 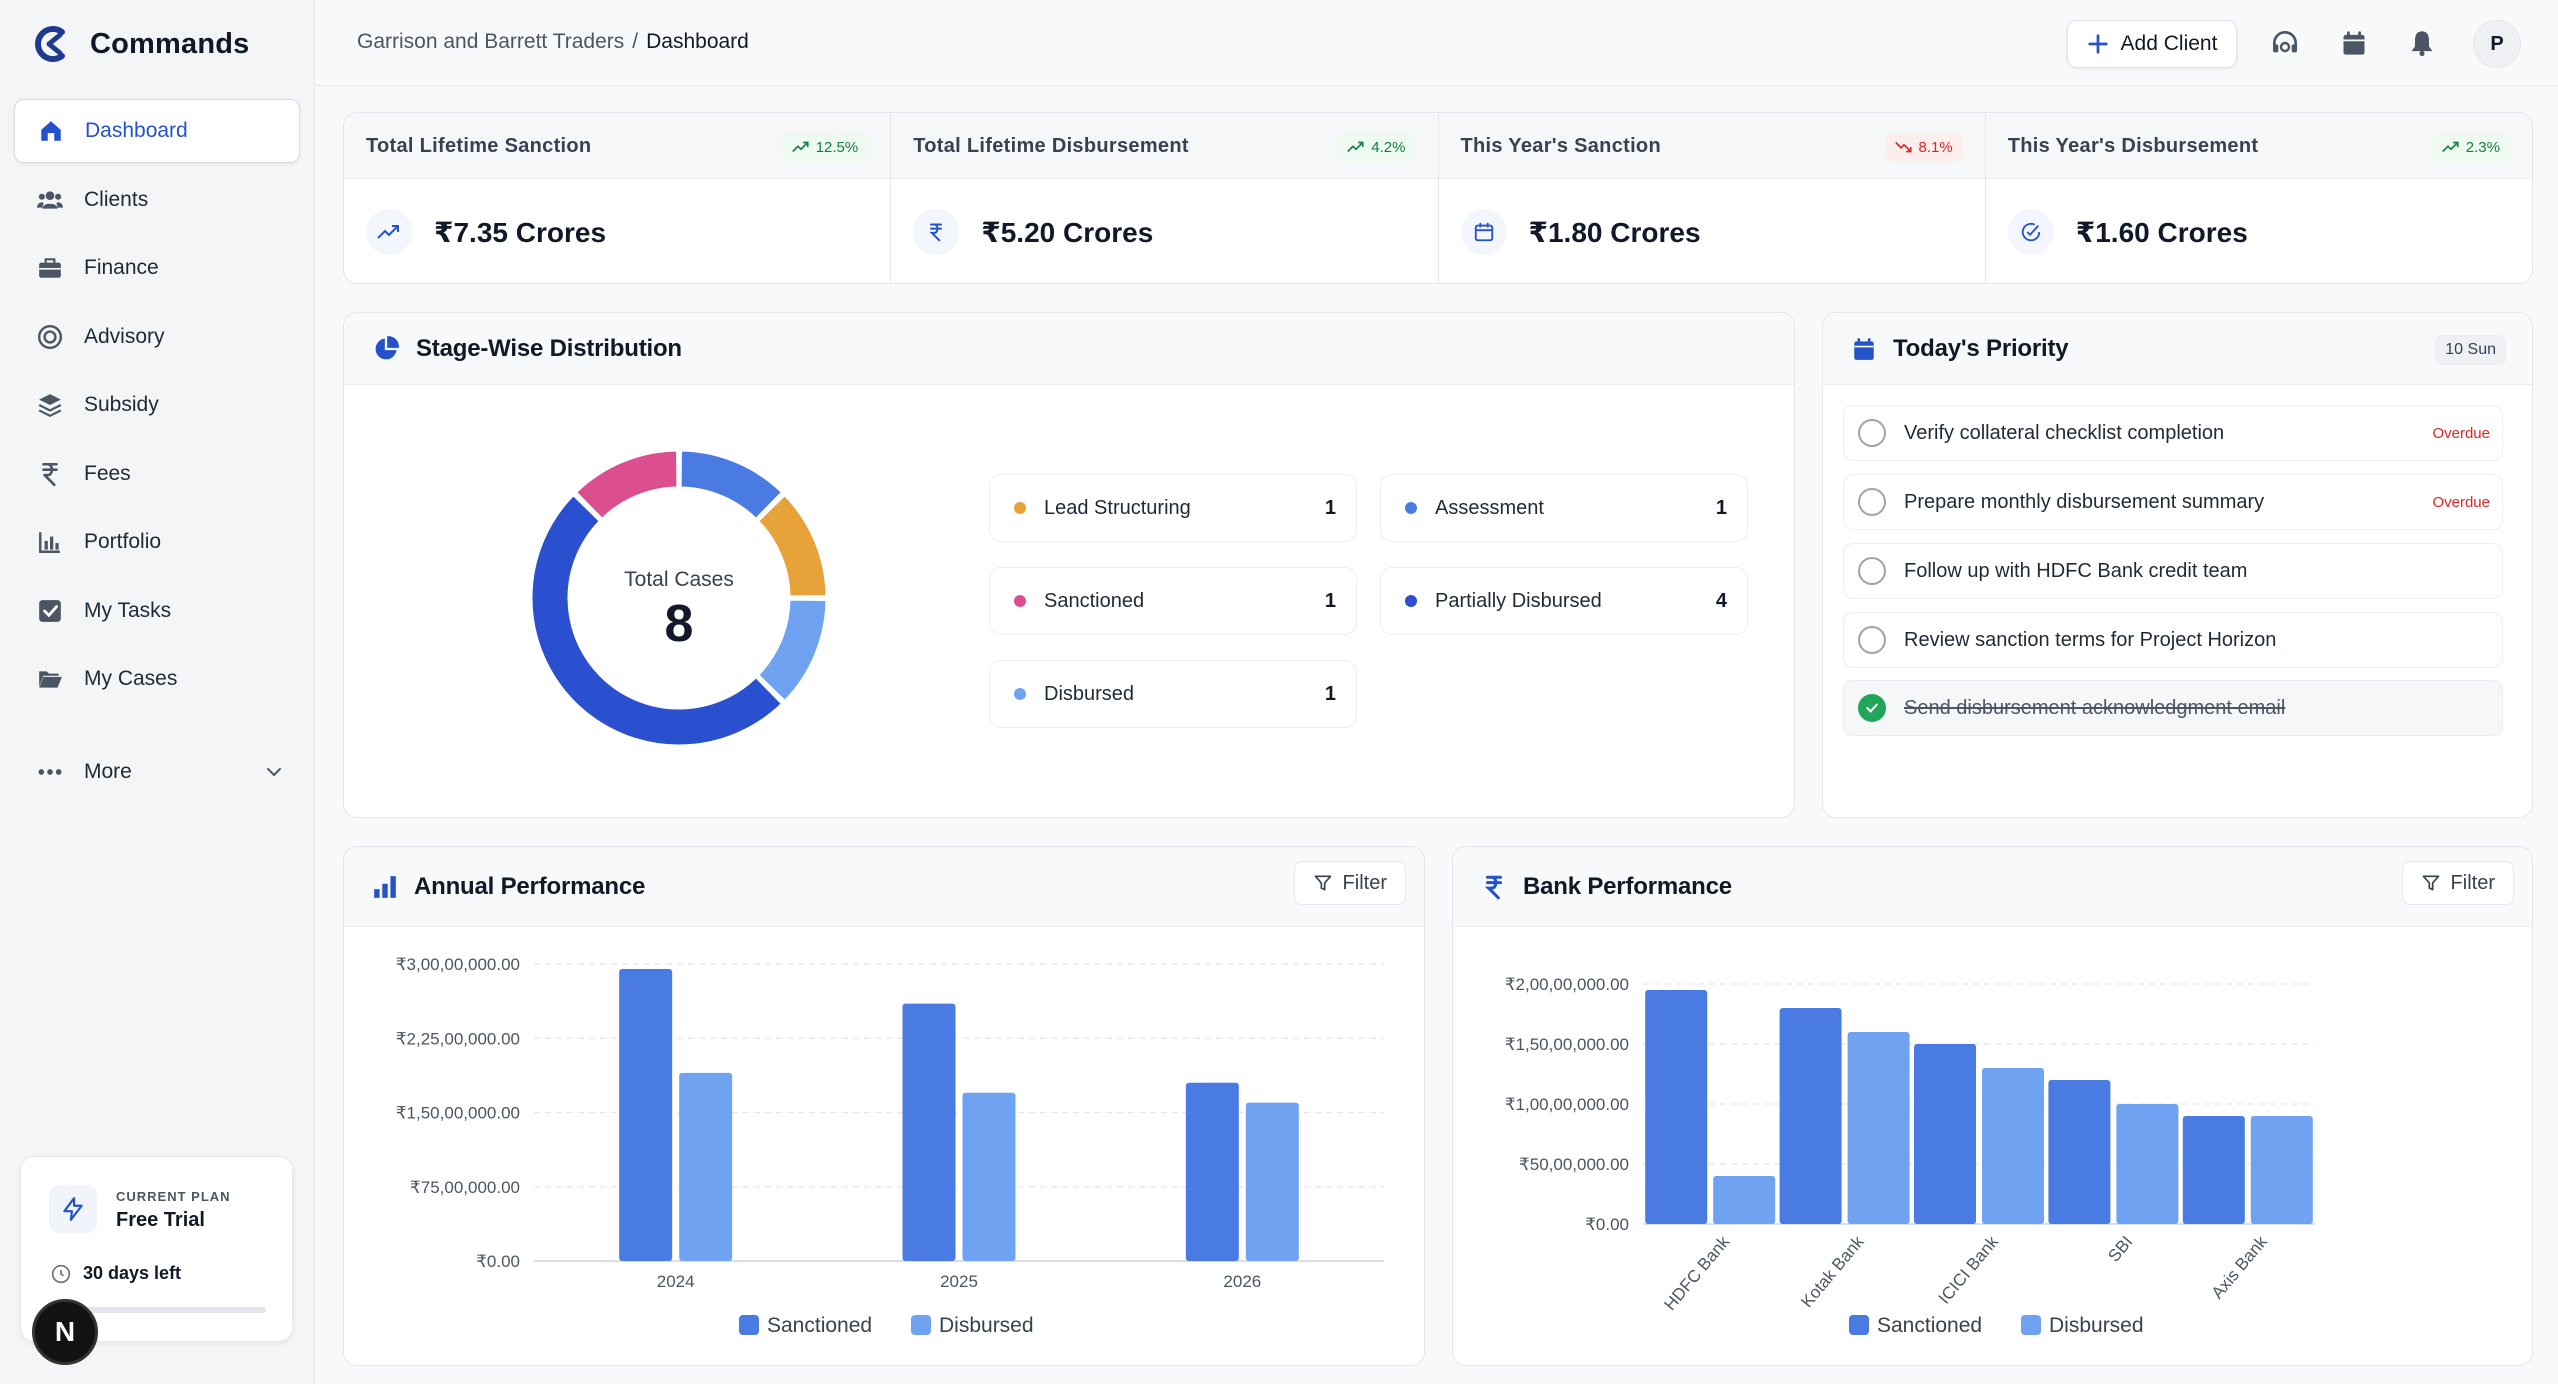 What do you see at coordinates (989, 1176) in the screenshot?
I see `bar-disbursed-2025` at bounding box center [989, 1176].